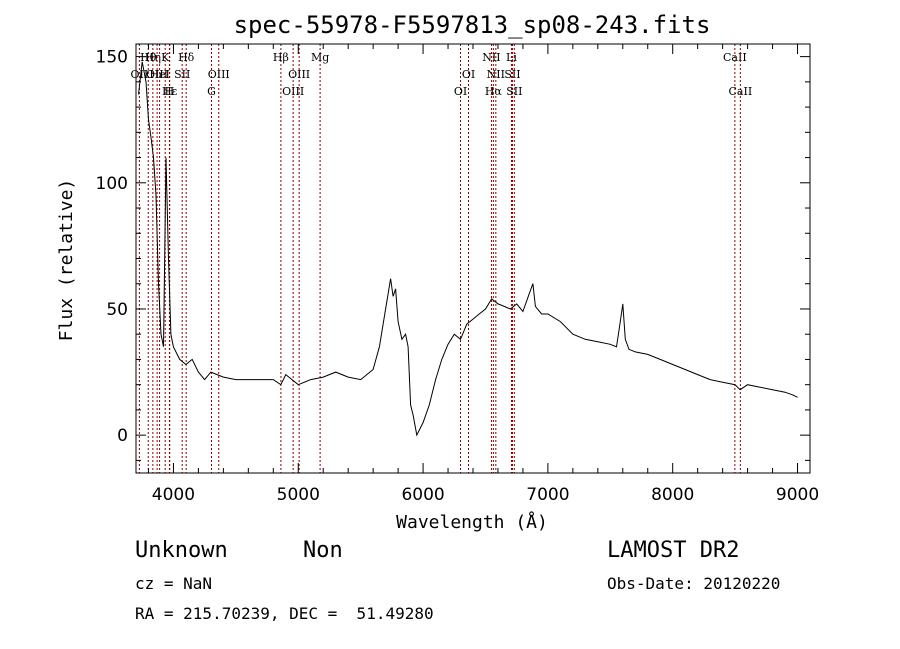  What do you see at coordinates (547, 495) in the screenshot?
I see `x-tick-label: 7000` at bounding box center [547, 495].